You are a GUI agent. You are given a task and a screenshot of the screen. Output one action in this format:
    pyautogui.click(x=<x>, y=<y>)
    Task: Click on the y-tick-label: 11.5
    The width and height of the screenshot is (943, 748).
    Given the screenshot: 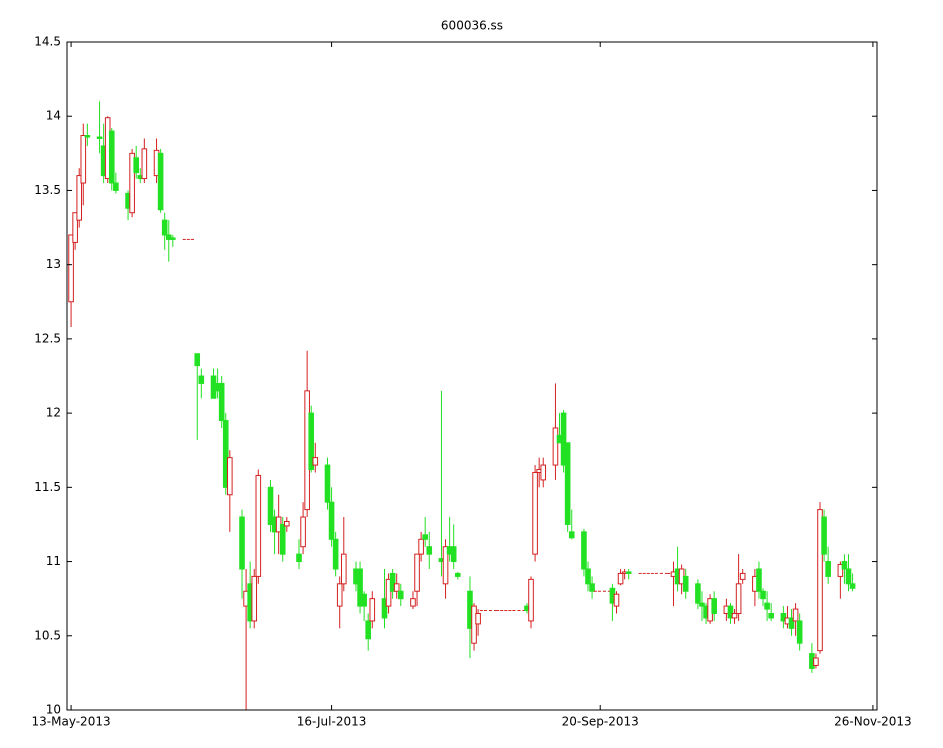 What is the action you would take?
    pyautogui.click(x=47, y=487)
    